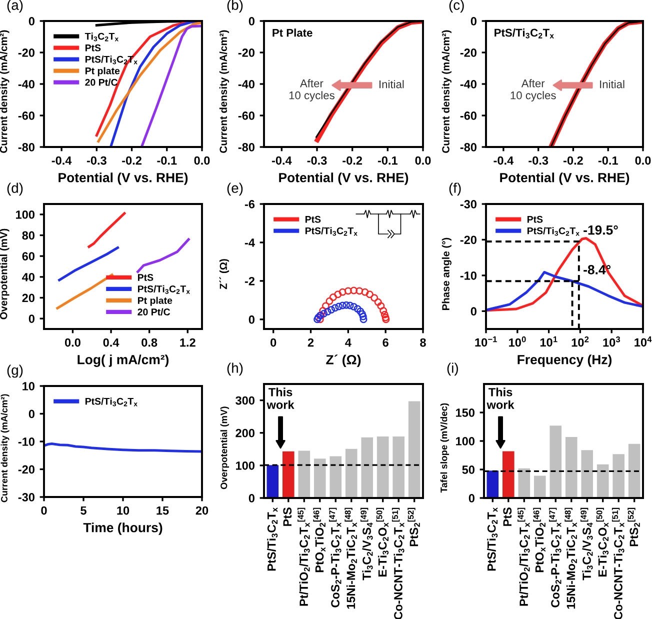 The image size is (653, 619). What do you see at coordinates (452, 369) in the screenshot?
I see `chart-title: (i)` at bounding box center [452, 369].